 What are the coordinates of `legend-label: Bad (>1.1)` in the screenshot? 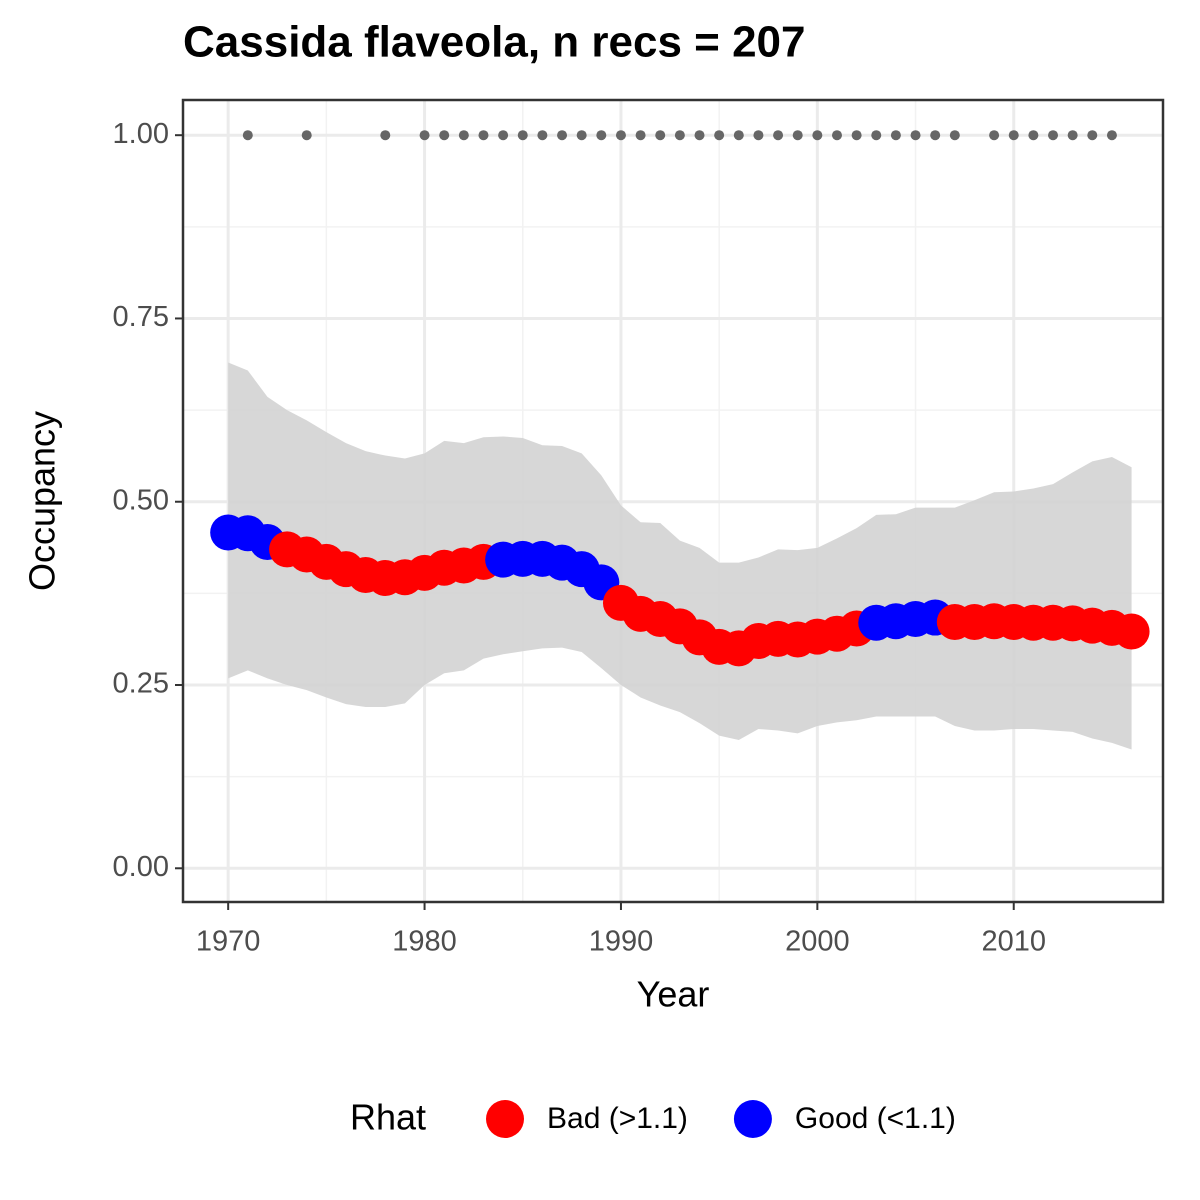 It's located at (617, 1118).